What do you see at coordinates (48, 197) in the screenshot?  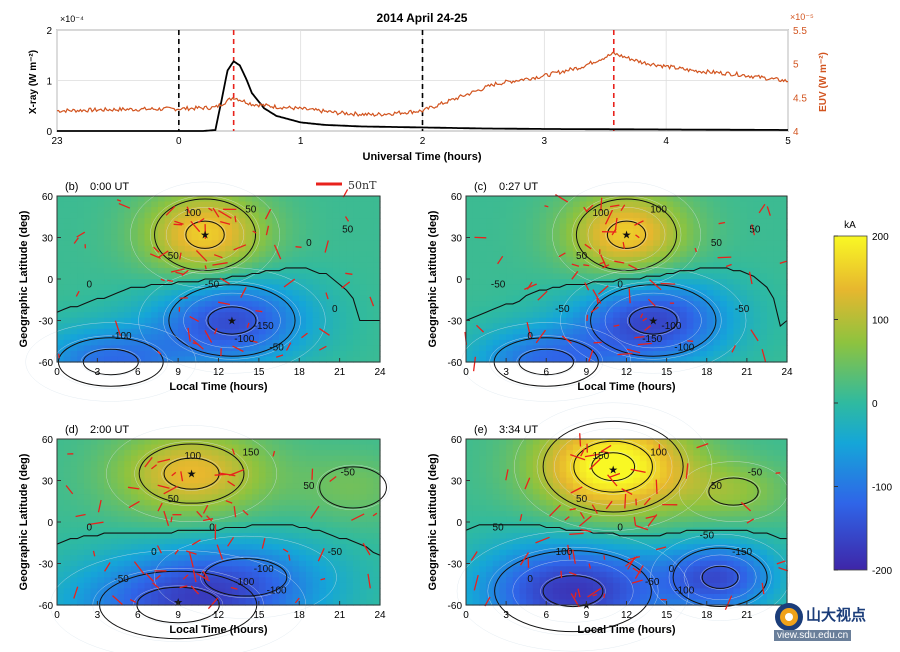 I see `map-ytick-label: 60` at bounding box center [48, 197].